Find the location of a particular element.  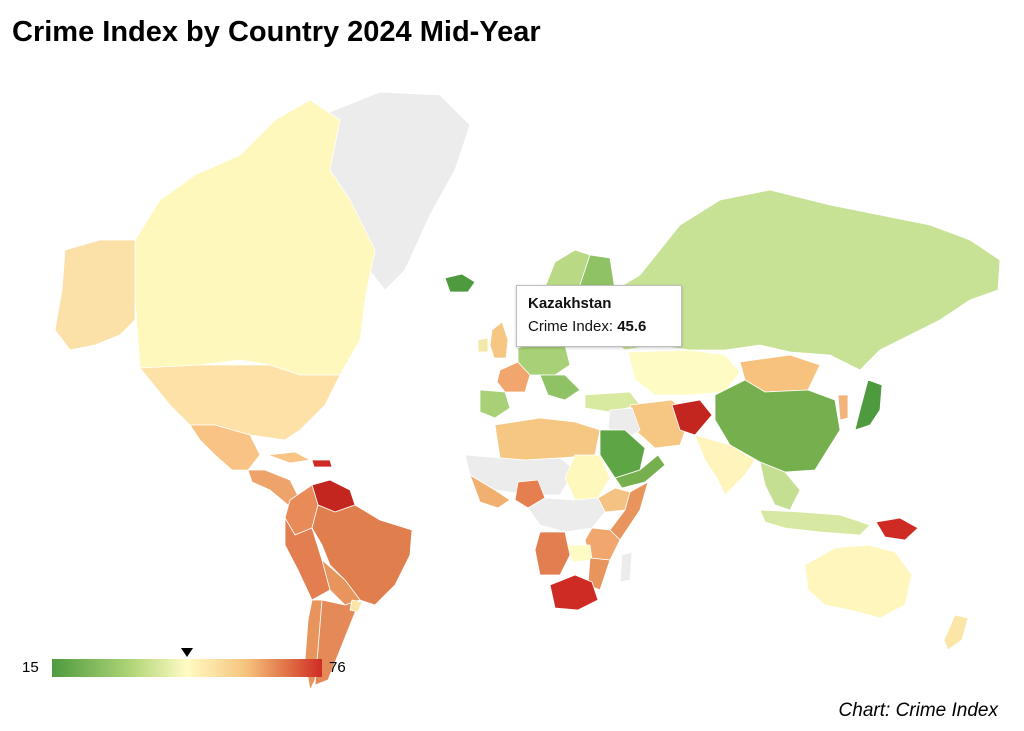

madagascar is located at coordinates (626, 567).